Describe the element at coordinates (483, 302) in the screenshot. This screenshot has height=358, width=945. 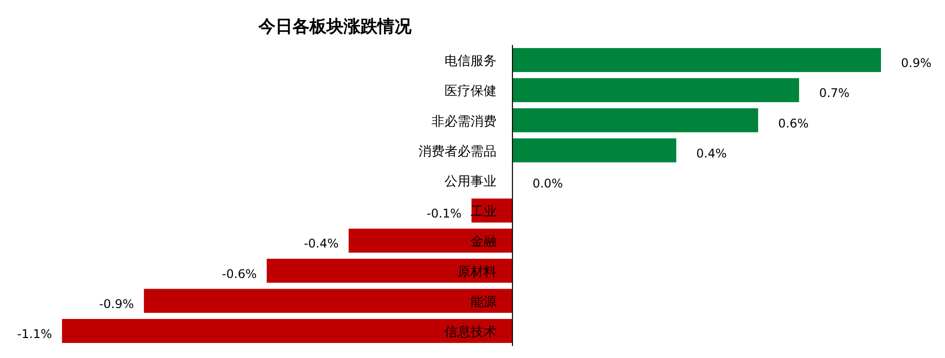
I see `y-tick-label: 能源` at that location.